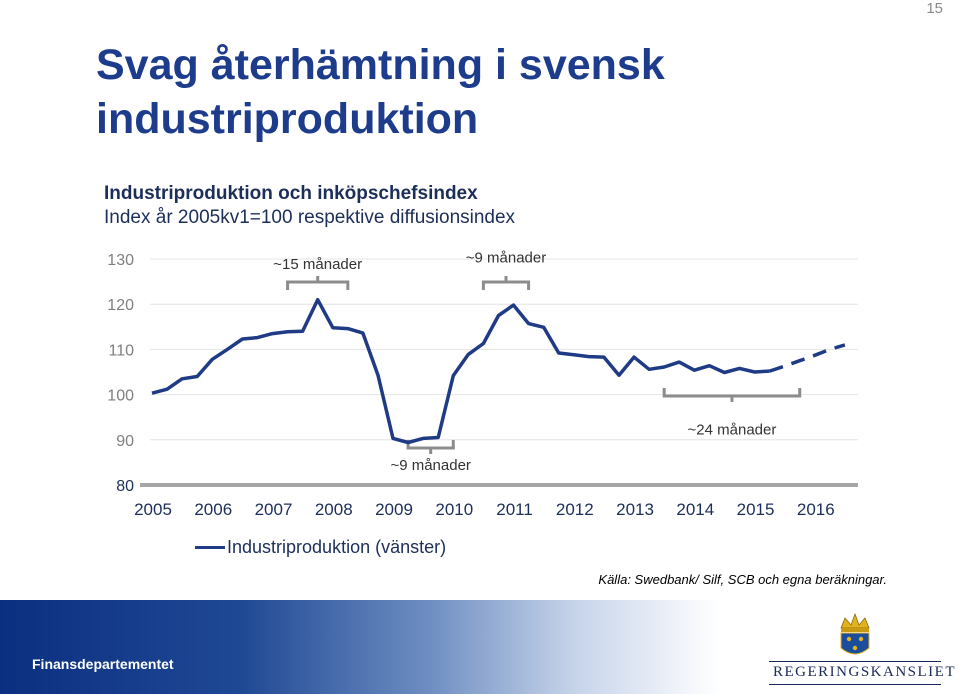 This screenshot has width=959, height=694. I want to click on x-tick-label: 2005, so click(153, 509).